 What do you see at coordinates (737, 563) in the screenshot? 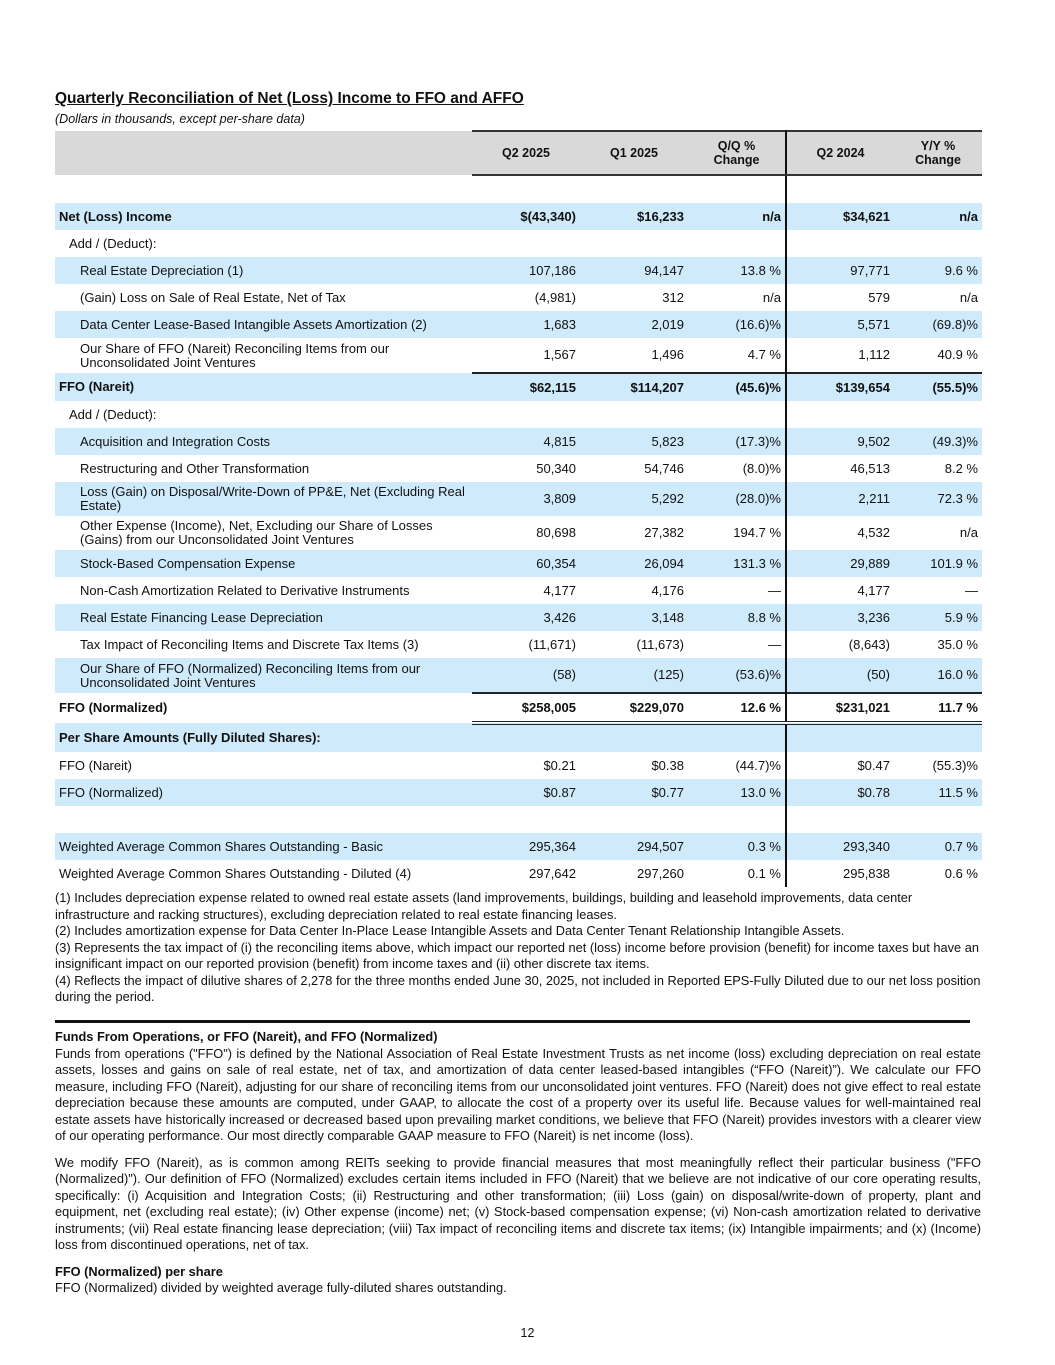
I see `cell: 131.3 %` at bounding box center [737, 563].